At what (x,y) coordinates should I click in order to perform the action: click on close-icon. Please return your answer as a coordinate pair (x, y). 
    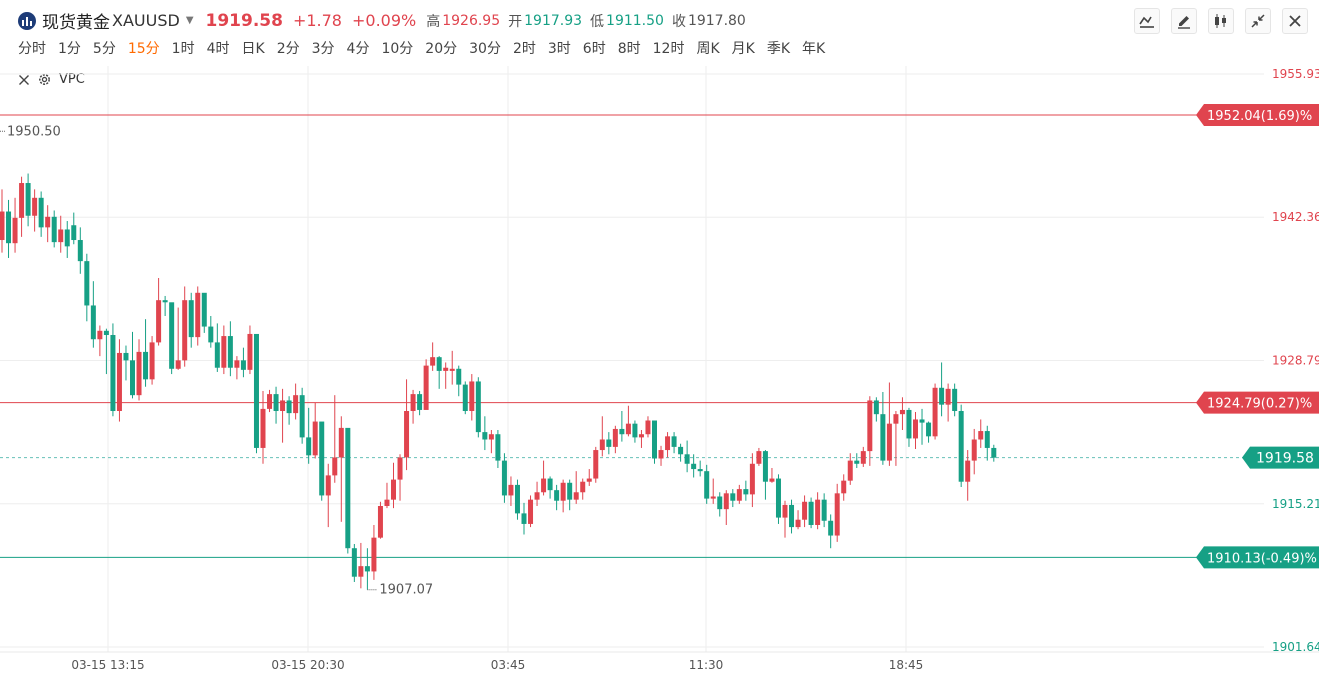
    Looking at the image, I should click on (1295, 21).